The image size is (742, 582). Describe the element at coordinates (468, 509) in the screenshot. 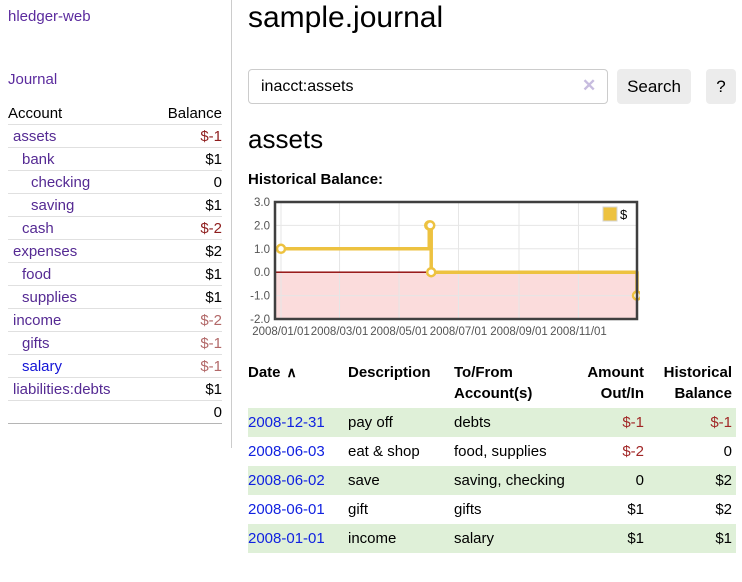

I see `register-cell-accounts: gifts` at that location.